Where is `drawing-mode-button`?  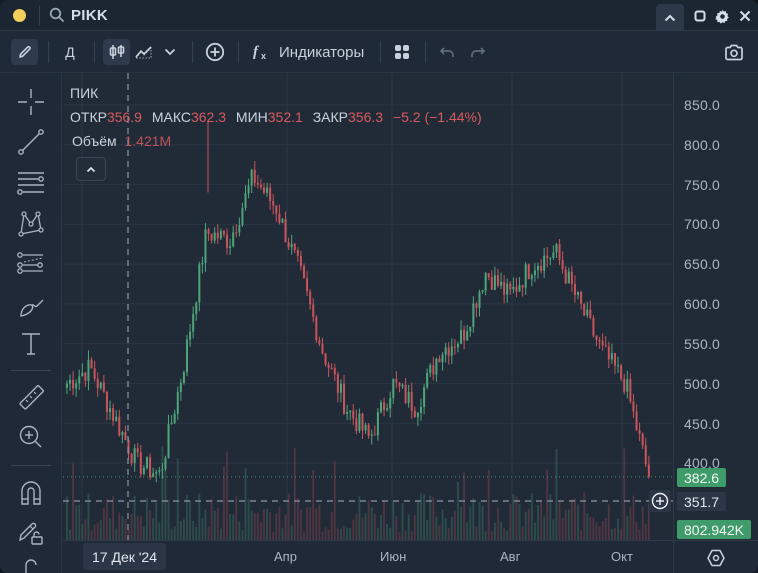
drawing-mode-button is located at coordinates (24, 52).